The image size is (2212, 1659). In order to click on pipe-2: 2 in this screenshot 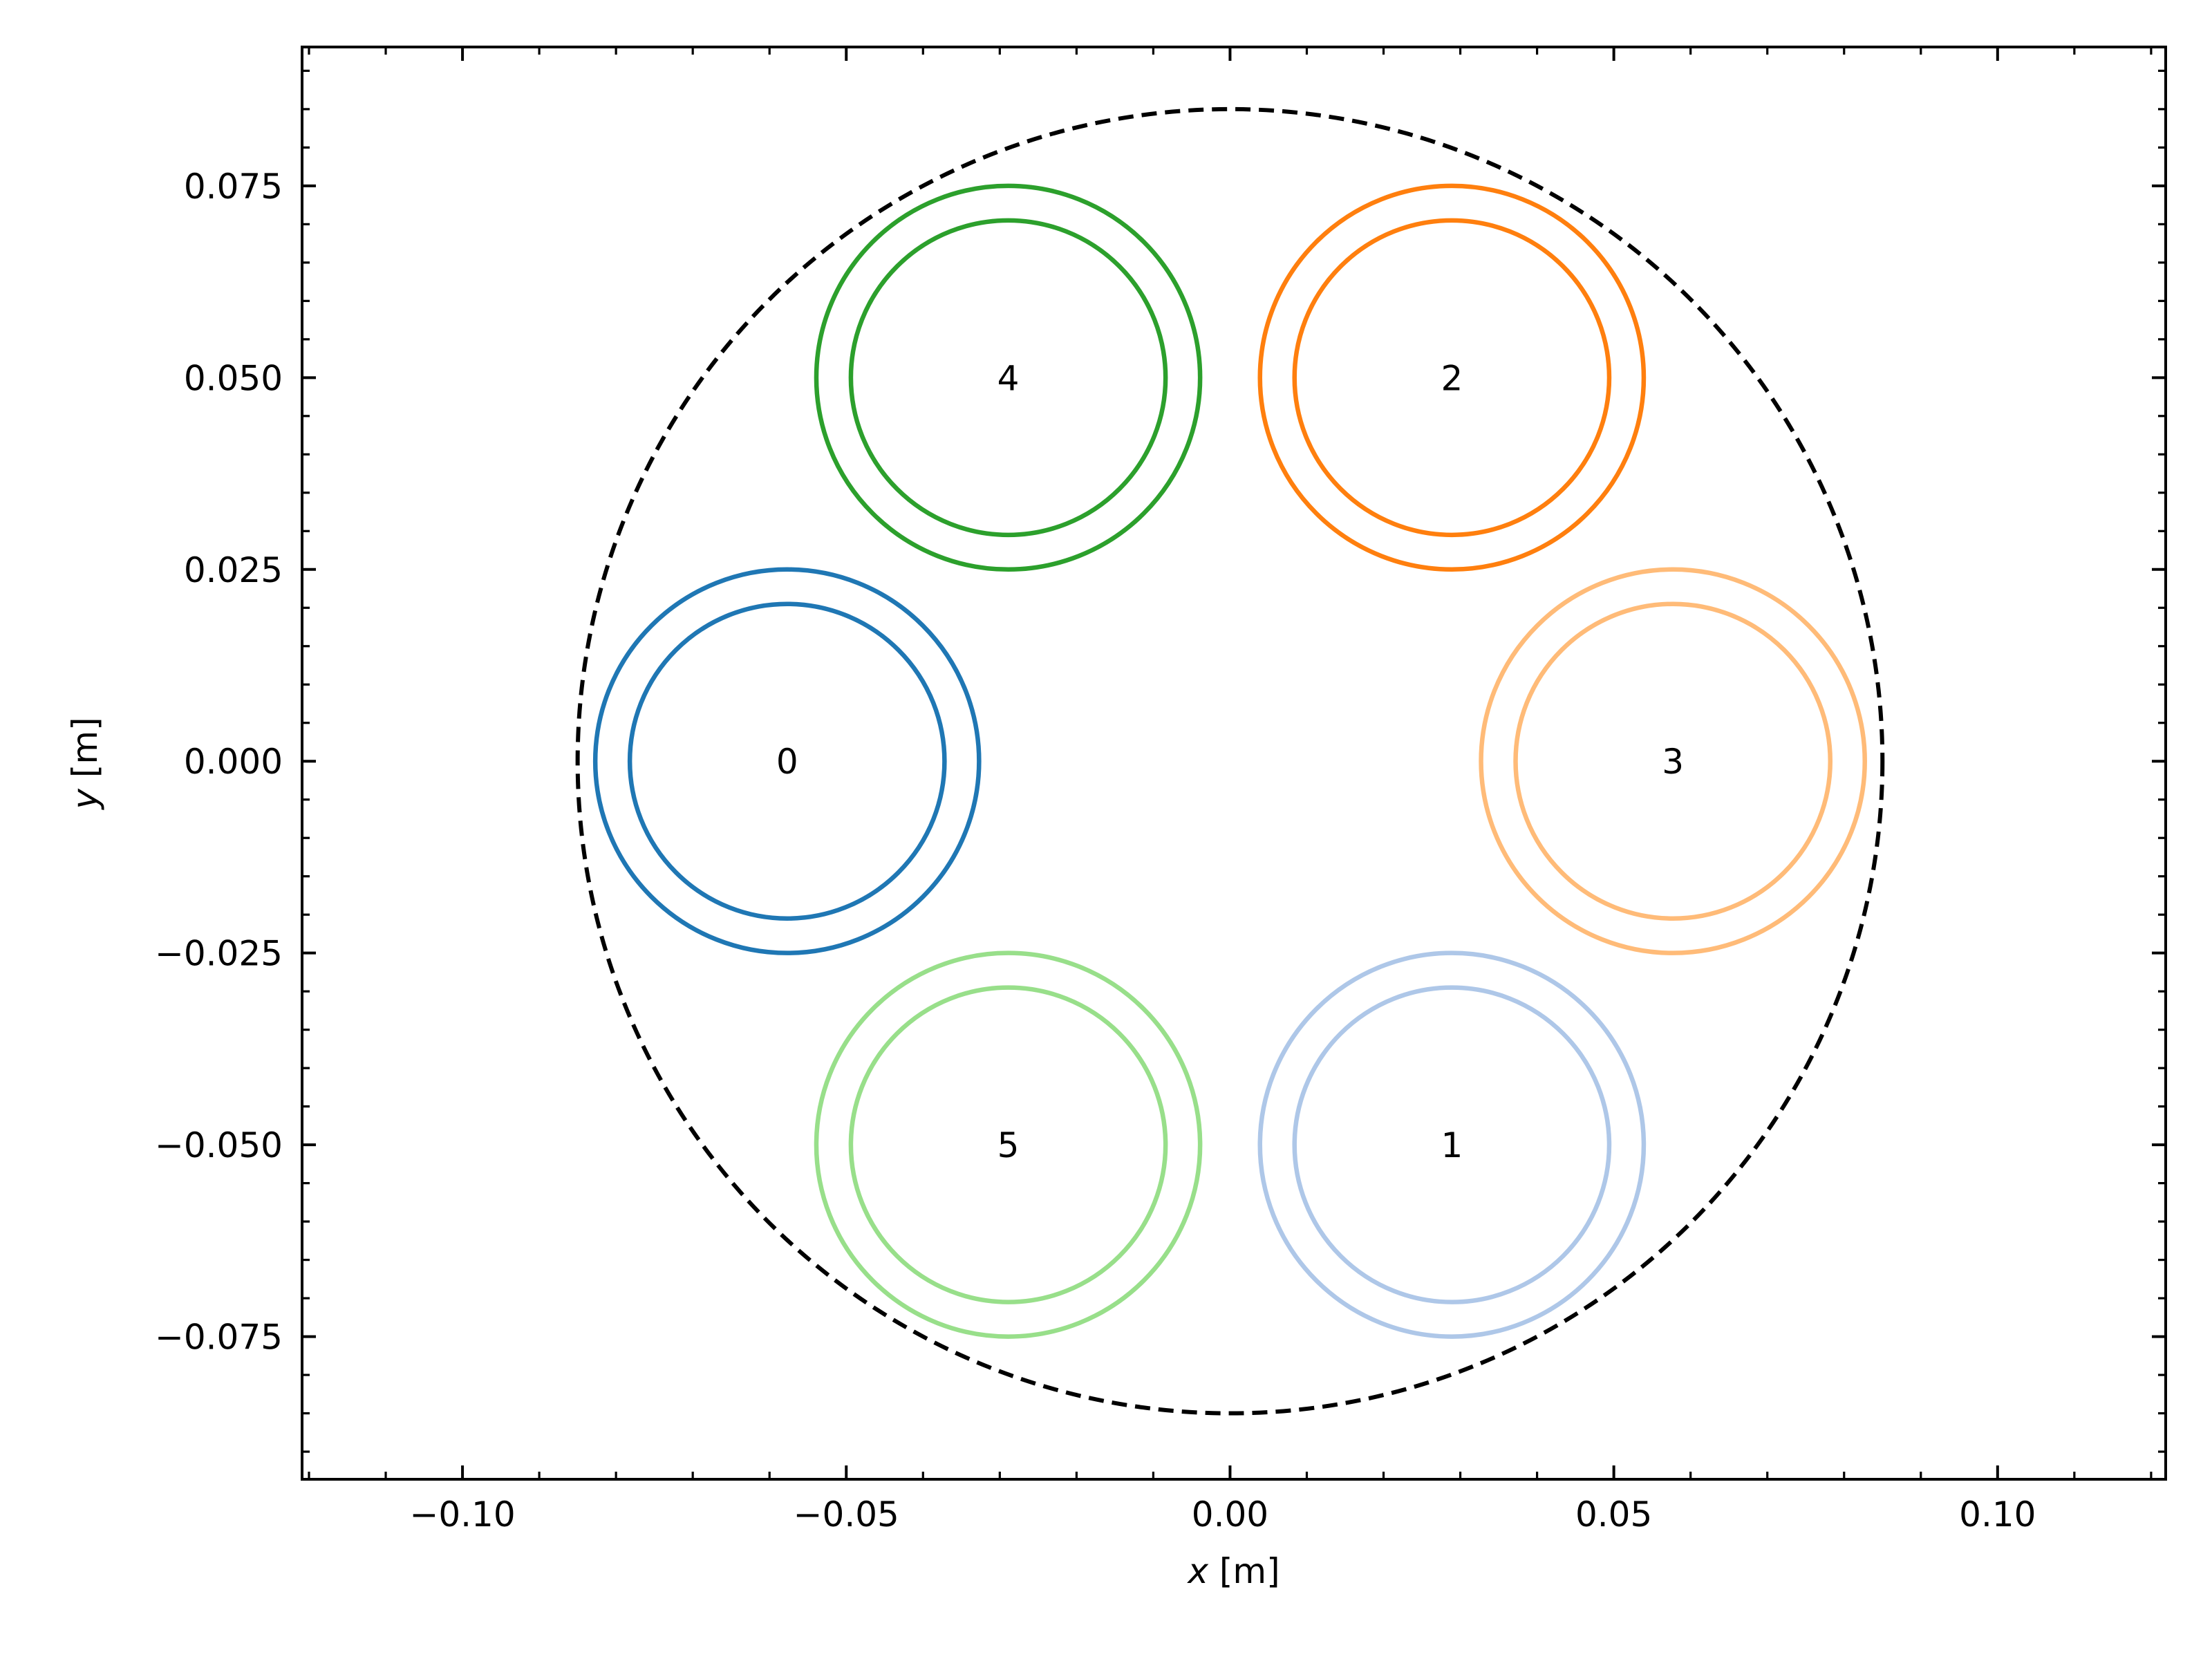, I will do `click(1452, 378)`.